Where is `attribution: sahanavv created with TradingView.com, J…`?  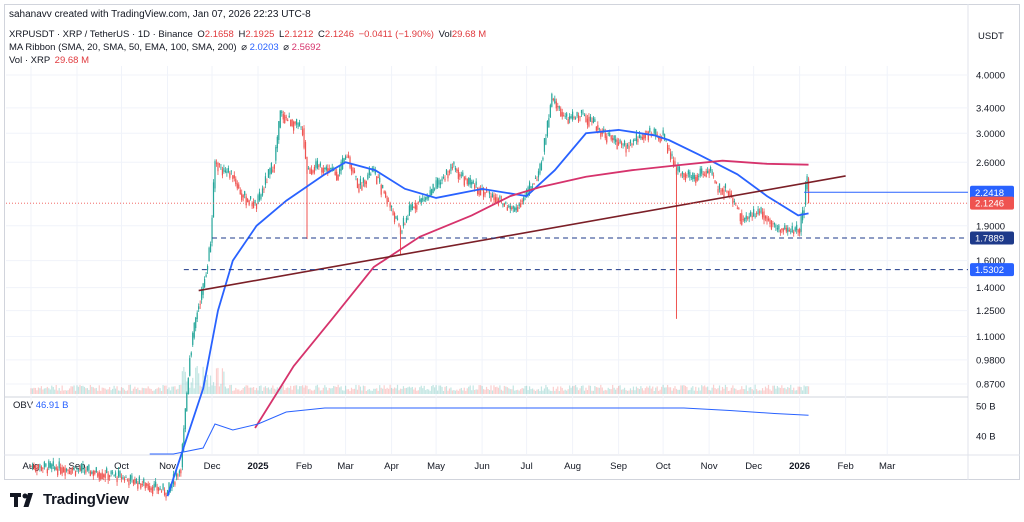
attribution: sahanavv created with TradingView.com, J… is located at coordinates (160, 14).